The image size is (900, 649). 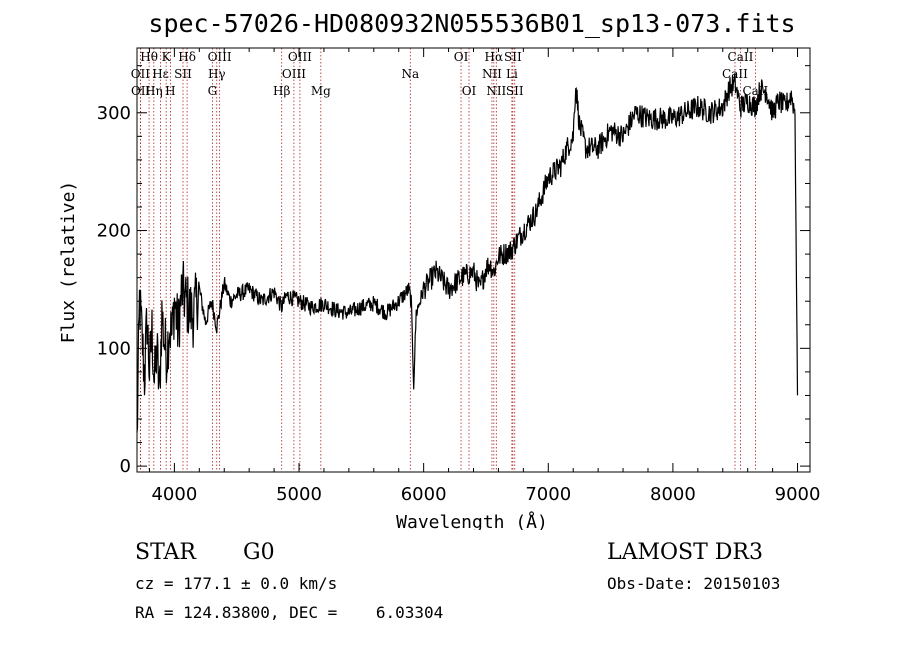 I want to click on y-tick-label: 300, so click(x=114, y=113).